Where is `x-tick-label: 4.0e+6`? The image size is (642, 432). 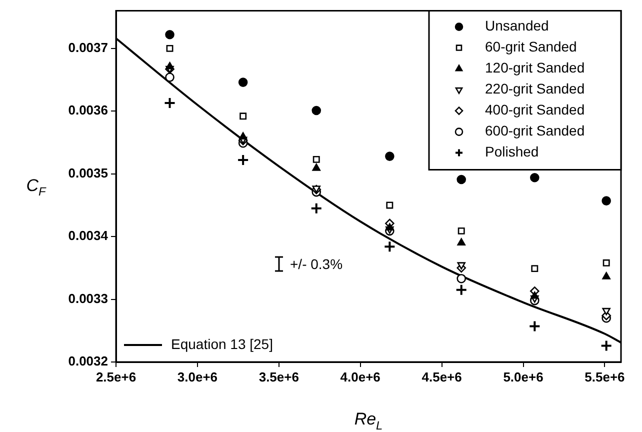
x-tick-label: 4.0e+6 is located at coordinates (360, 376).